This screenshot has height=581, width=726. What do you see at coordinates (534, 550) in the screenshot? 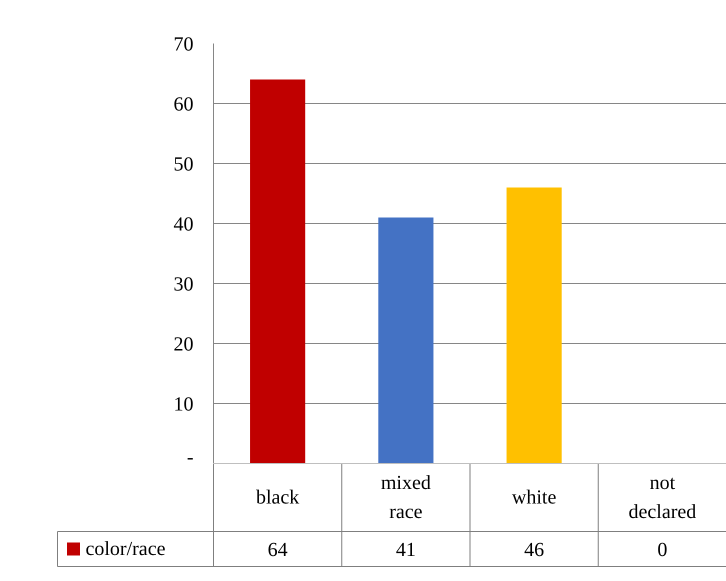
I see `data-label: 46` at bounding box center [534, 550].